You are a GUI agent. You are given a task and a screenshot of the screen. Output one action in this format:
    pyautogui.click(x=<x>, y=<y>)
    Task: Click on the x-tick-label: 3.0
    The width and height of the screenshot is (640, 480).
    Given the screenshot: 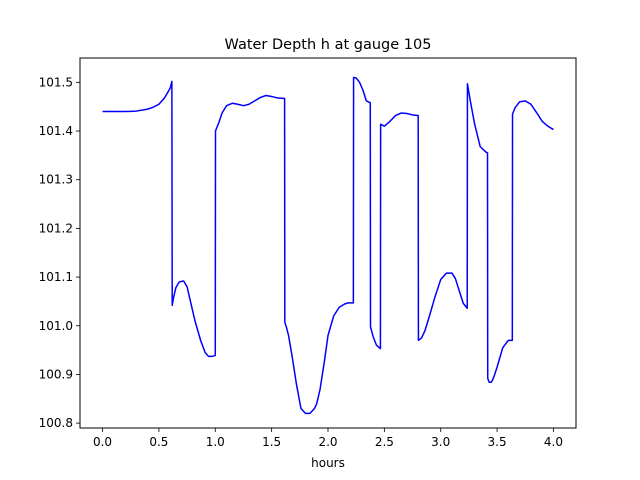 What is the action you would take?
    pyautogui.click(x=440, y=442)
    